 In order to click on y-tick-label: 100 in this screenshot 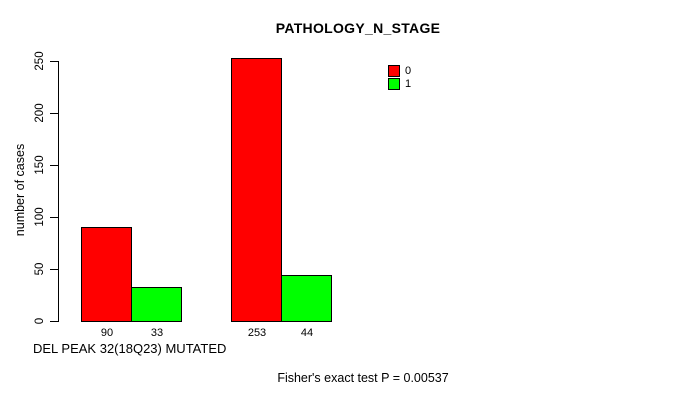, I will do `click(40, 217)`.